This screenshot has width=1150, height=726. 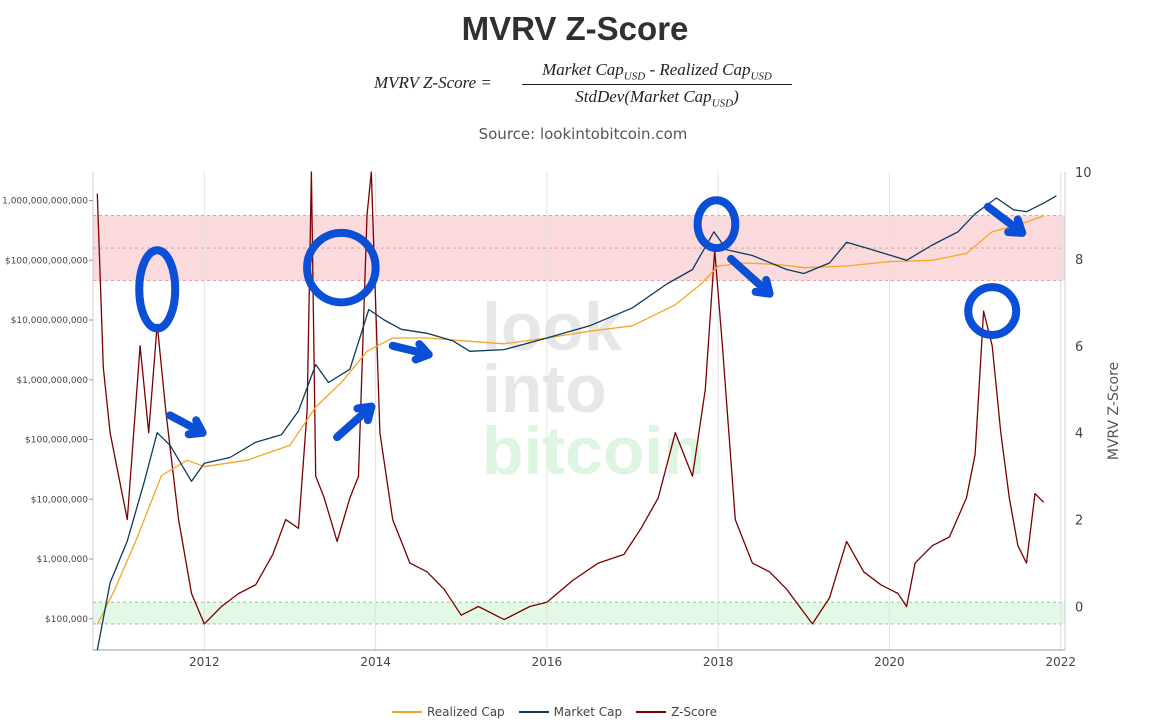 I want to click on y-left-tick-label: $100,000, so click(x=66, y=620).